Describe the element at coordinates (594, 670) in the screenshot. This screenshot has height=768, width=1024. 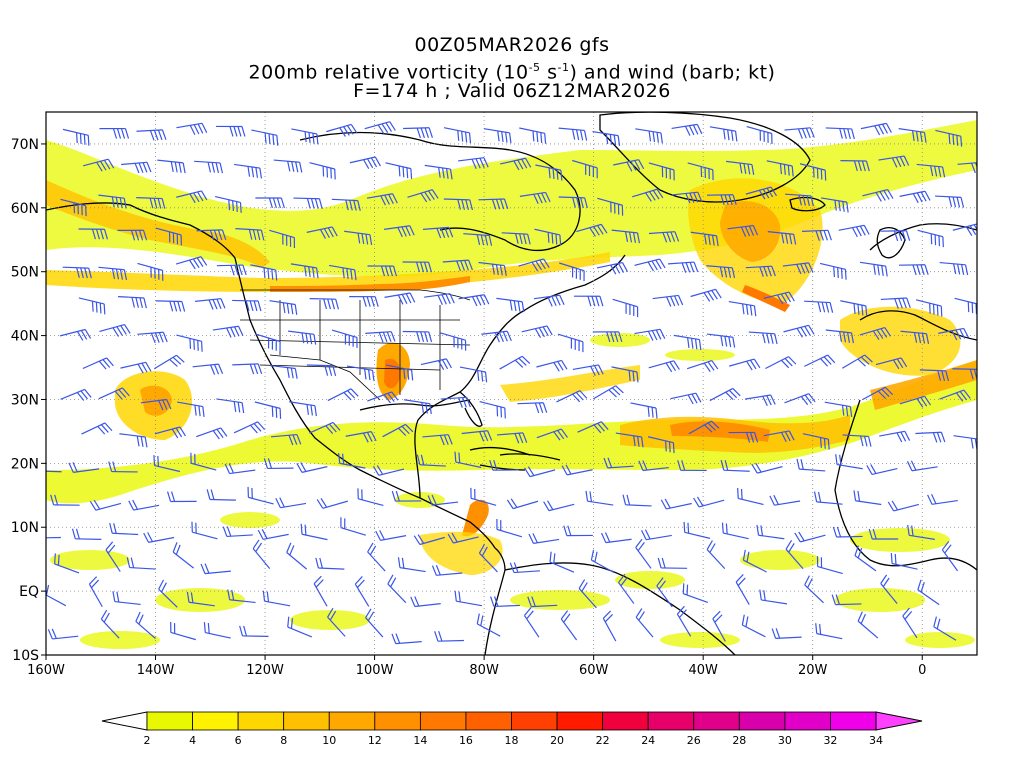
I see `lon-label: 60W` at that location.